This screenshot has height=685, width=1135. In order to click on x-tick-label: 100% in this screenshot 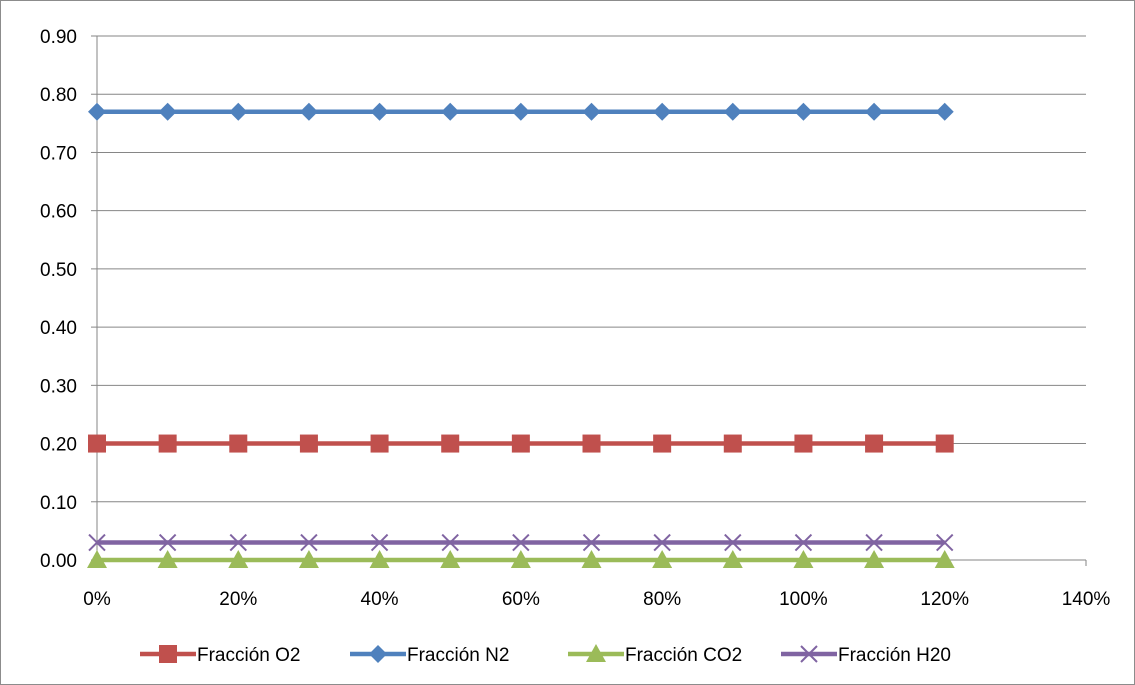, I will do `click(803, 599)`.